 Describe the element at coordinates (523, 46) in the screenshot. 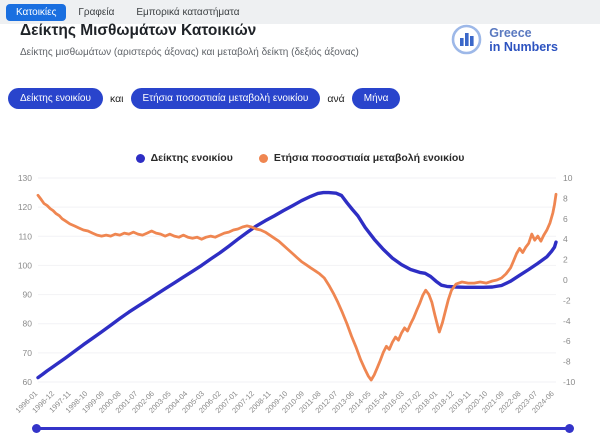

I see `logo-text-line2: in Numbers` at that location.